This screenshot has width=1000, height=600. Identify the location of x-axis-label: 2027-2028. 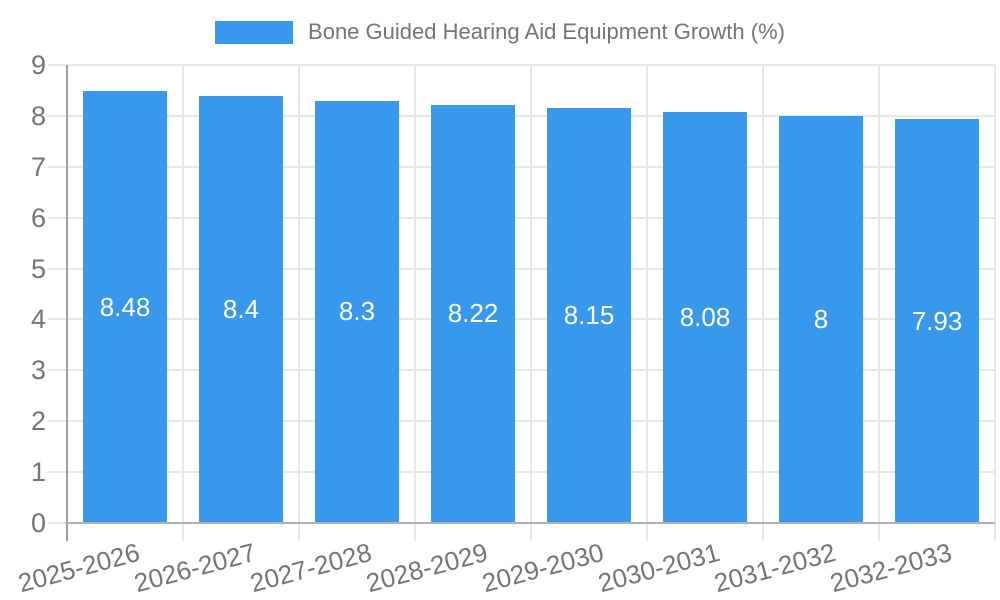
(310, 568).